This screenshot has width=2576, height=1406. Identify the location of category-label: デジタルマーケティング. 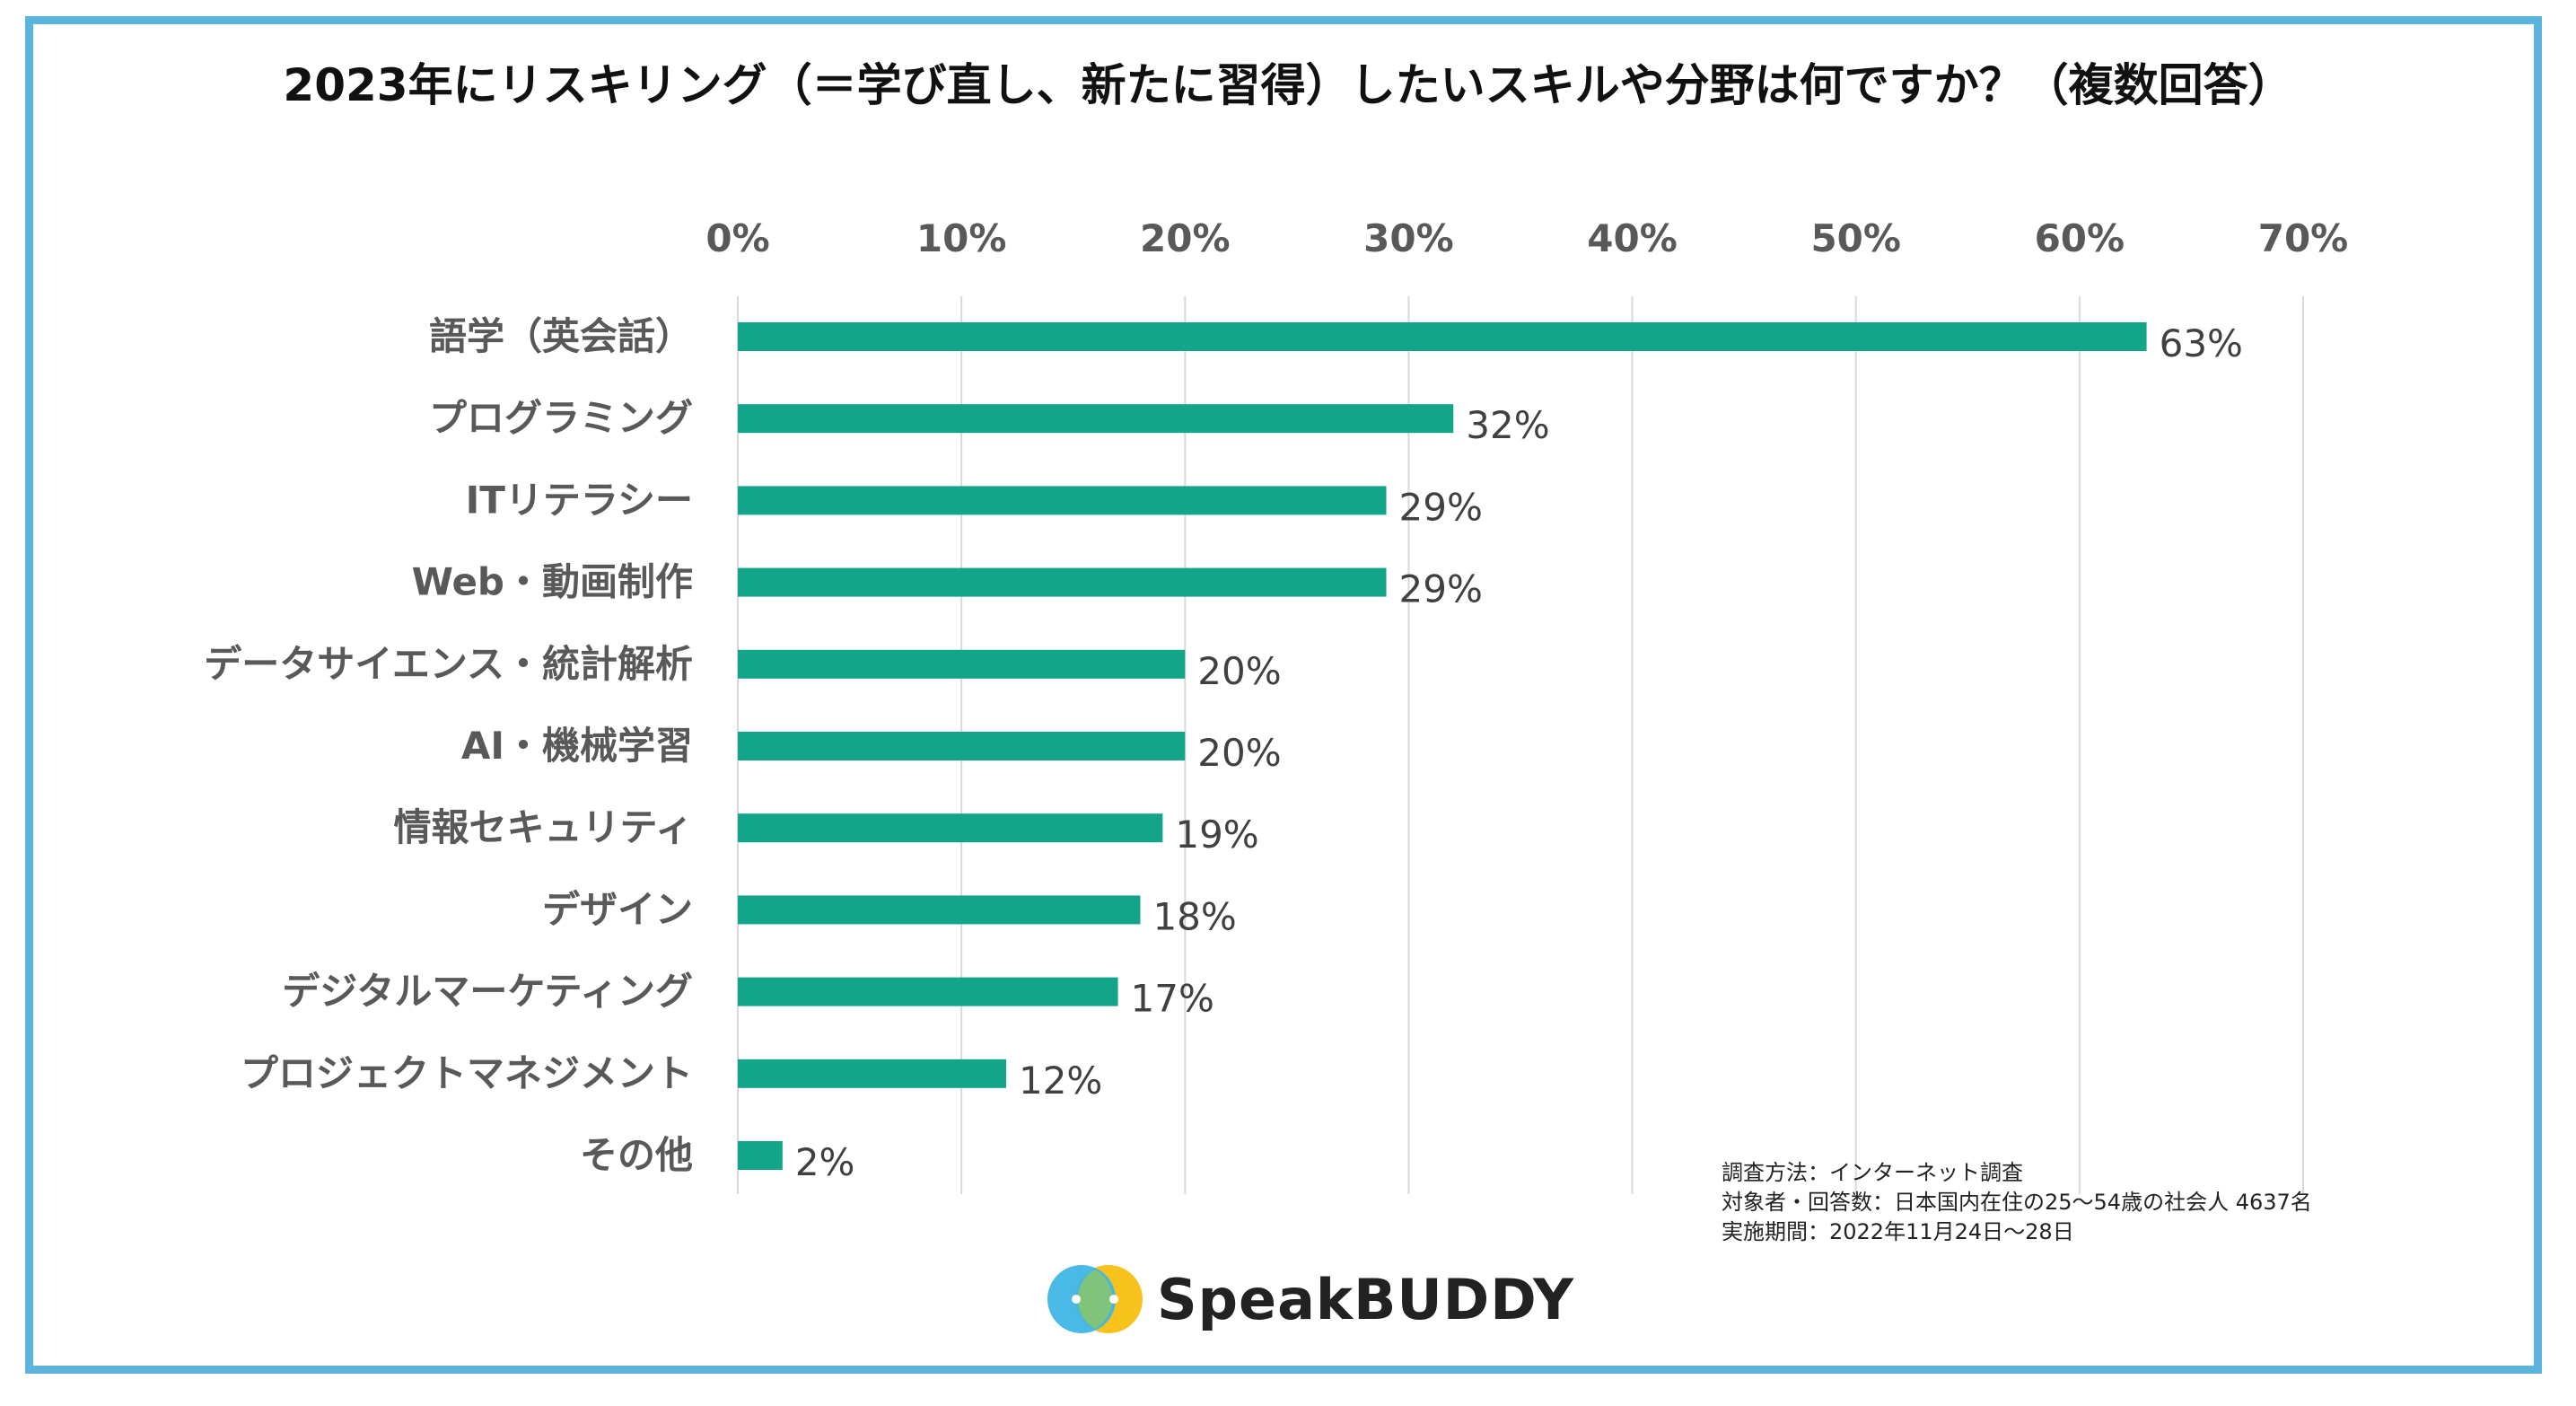
(487, 992).